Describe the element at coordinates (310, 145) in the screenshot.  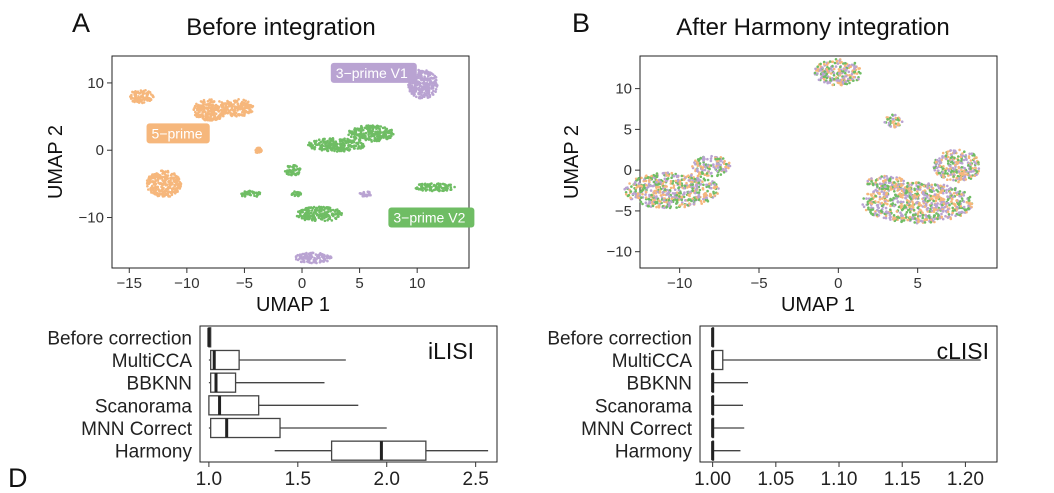
I see `panel-a-series-labels: 5−prime 3−prime V1 3−prime V2` at that location.